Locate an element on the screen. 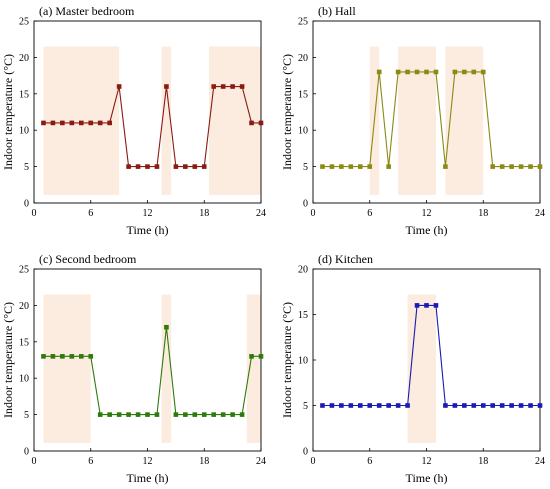 This screenshot has height=489, width=550. y-tick-label: 20 is located at coordinates (24, 306).